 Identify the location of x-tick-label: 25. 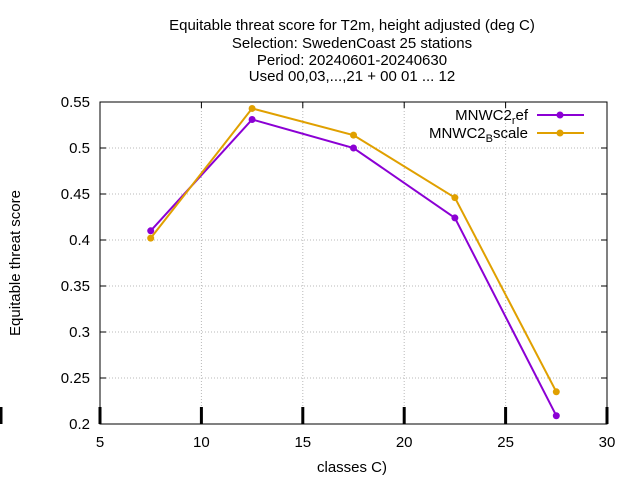
(505, 442).